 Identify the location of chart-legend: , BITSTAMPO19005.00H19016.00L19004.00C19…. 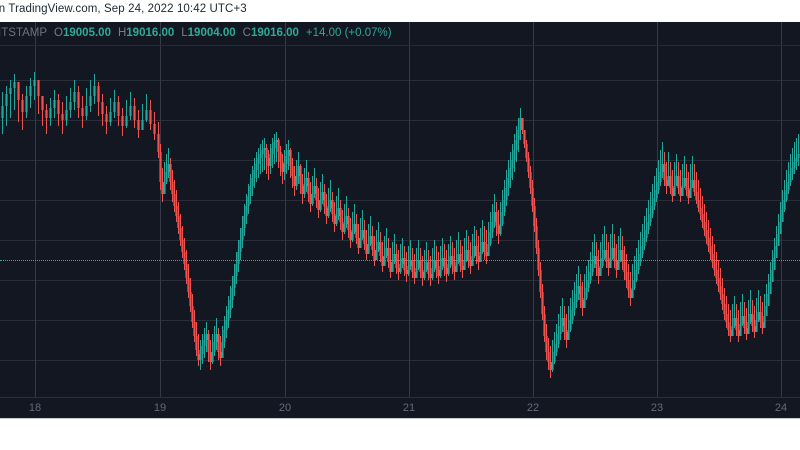
(400, 33).